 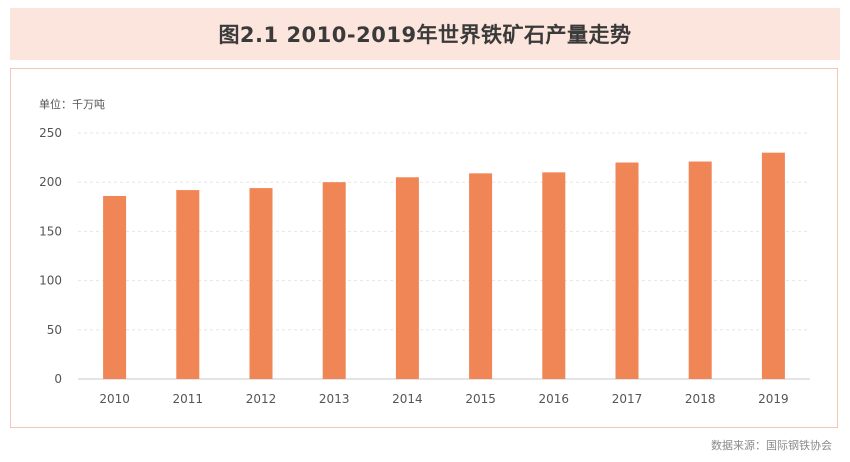 I want to click on x-tick-label: 2010, so click(x=114, y=399).